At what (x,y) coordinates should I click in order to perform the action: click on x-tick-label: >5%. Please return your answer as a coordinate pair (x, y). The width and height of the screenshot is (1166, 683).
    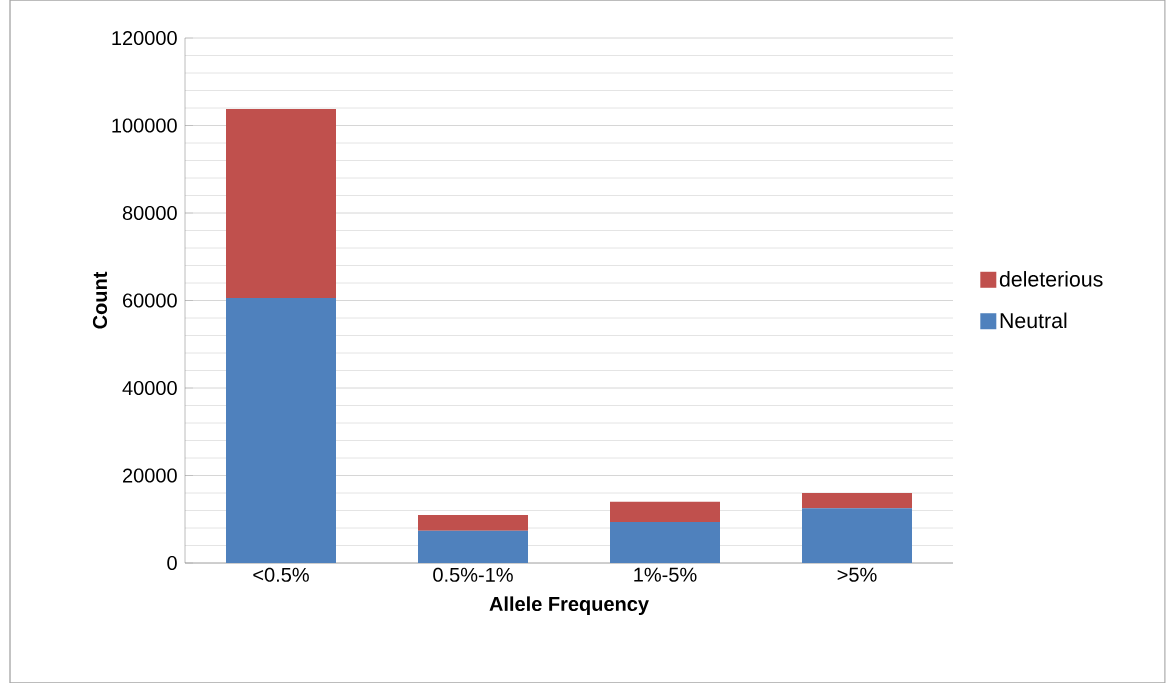
    Looking at the image, I should click on (857, 574).